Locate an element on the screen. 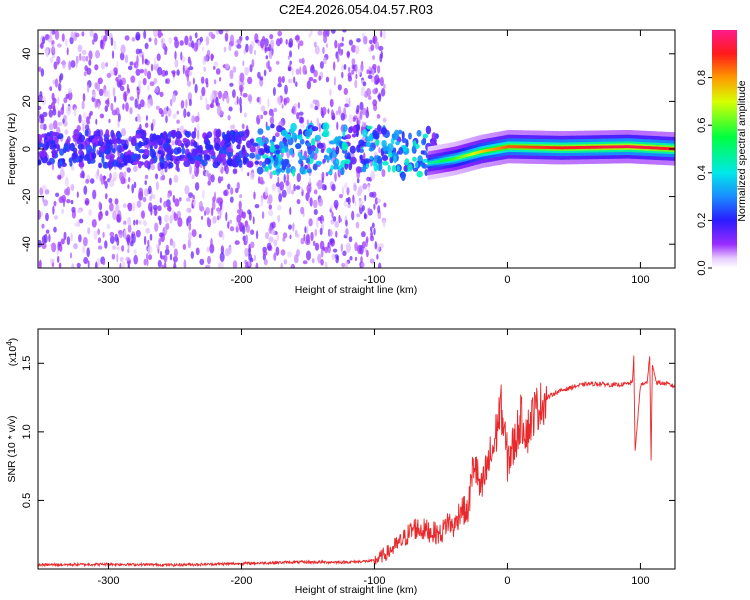 This screenshot has height=600, width=750. y-tick-label: 0 is located at coordinates (27, 149).